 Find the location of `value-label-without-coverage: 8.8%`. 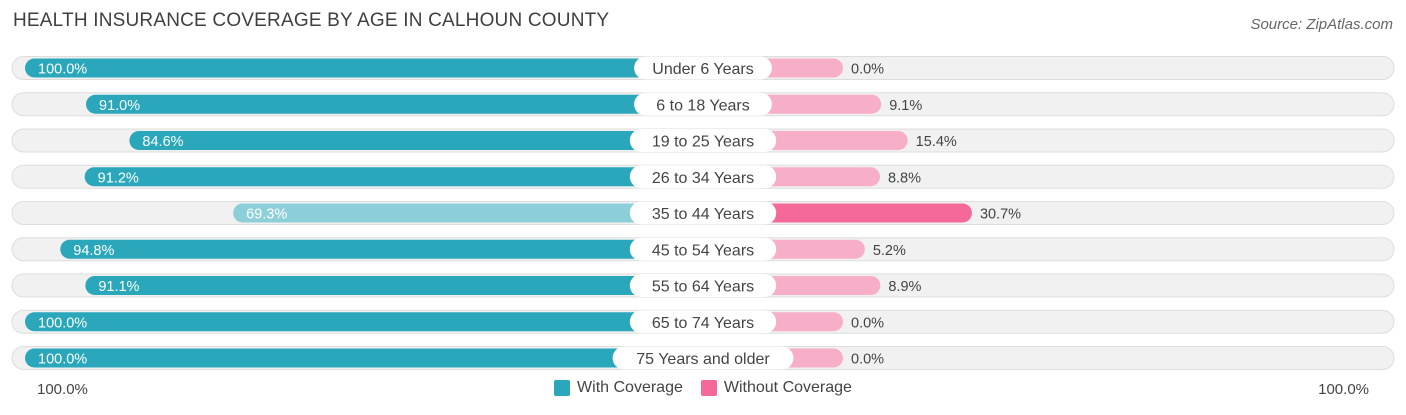

value-label-without-coverage: 8.8% is located at coordinates (904, 178).